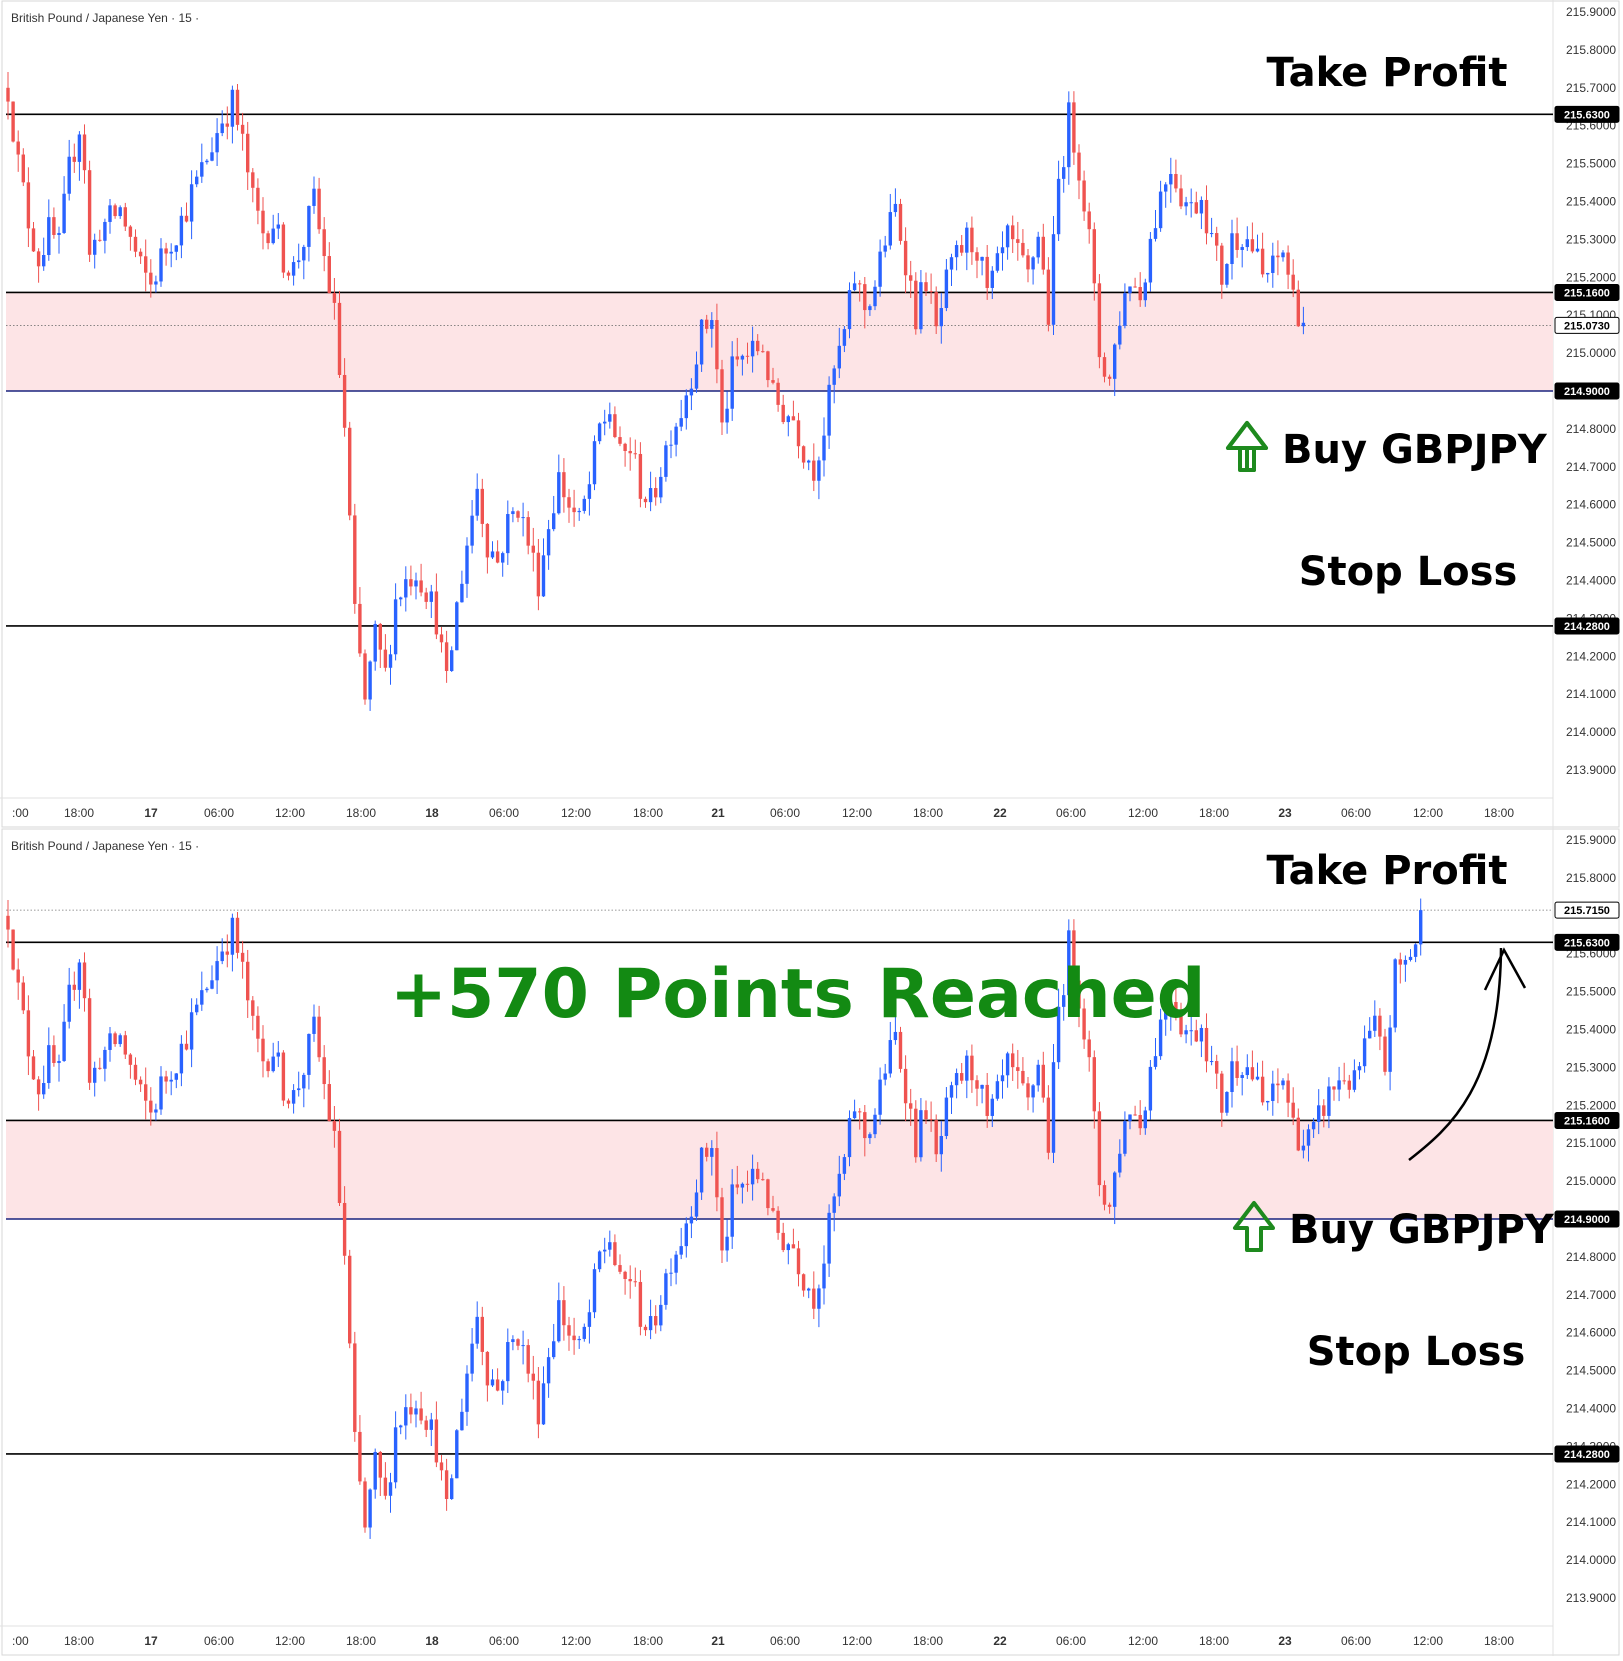 Image resolution: width=1623 pixels, height=1661 pixels. Describe the element at coordinates (1591, 505) in the screenshot. I see `price-tick-label: 214.6000` at that location.